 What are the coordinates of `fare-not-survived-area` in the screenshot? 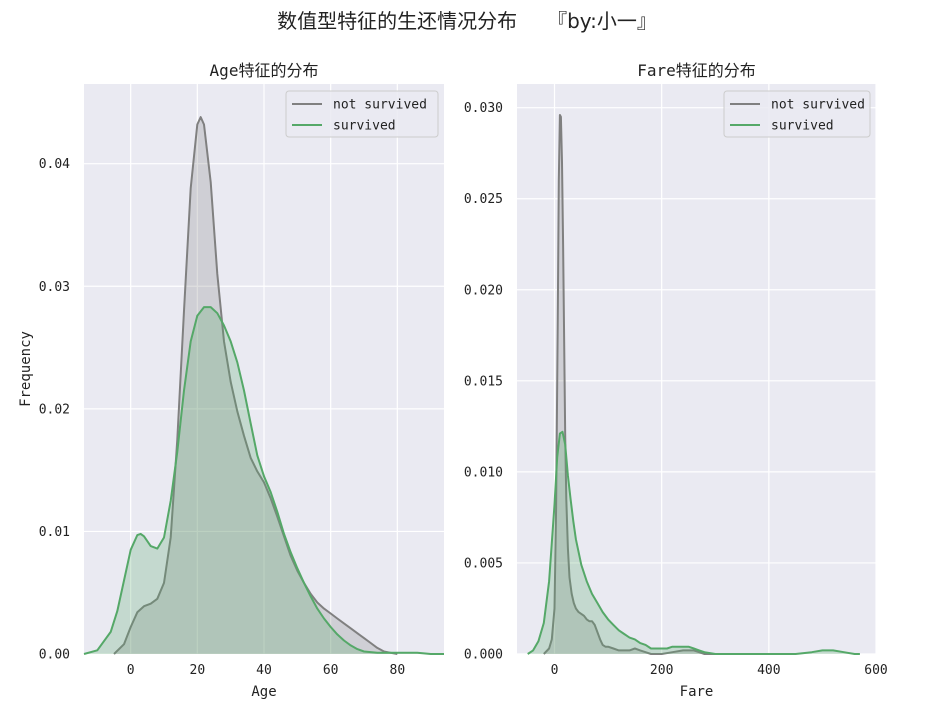 It's located at (629, 384).